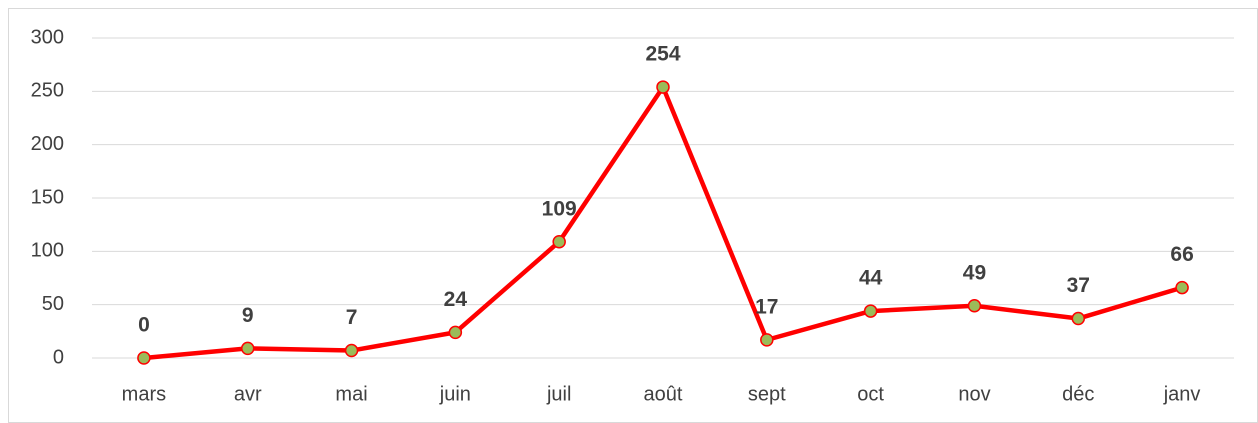 This screenshot has width=1258, height=423. What do you see at coordinates (1078, 394) in the screenshot?
I see `x-tick-label: déc` at bounding box center [1078, 394].